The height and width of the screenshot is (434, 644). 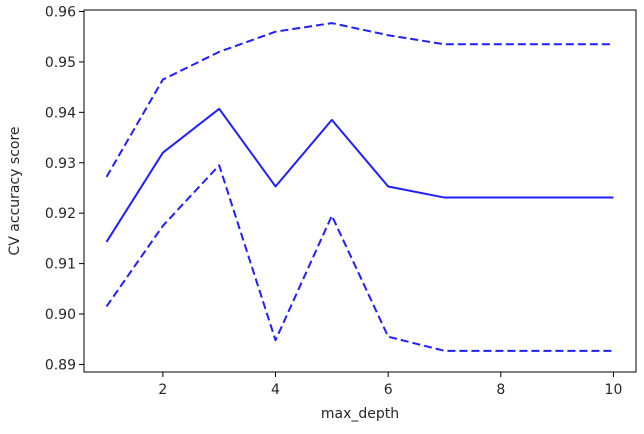 I want to click on y-tick-label: 0.95, so click(x=60, y=63).